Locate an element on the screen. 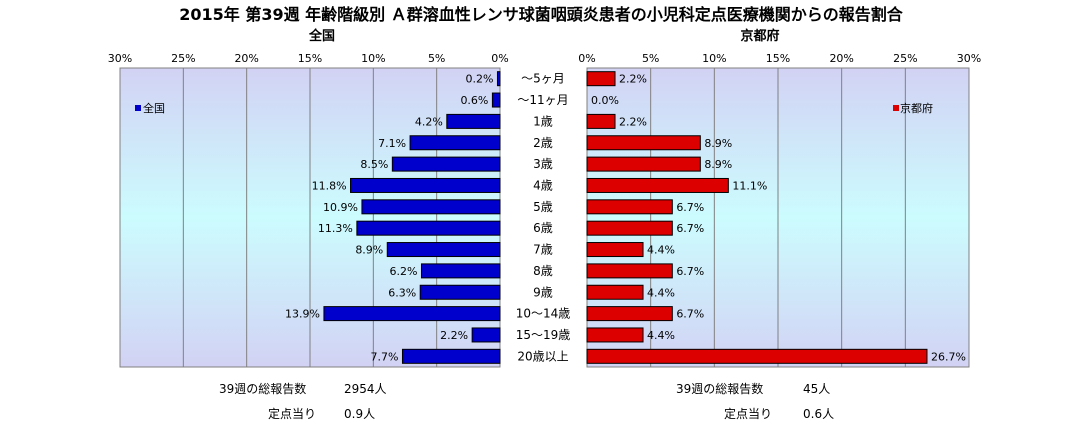  right-tick-label: 25% is located at coordinates (905, 58).